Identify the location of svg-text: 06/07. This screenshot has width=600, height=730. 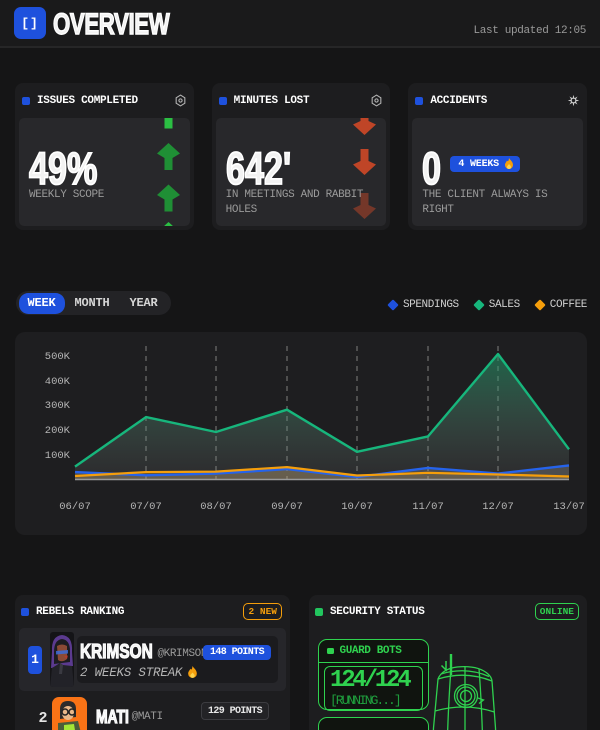
(75, 507).